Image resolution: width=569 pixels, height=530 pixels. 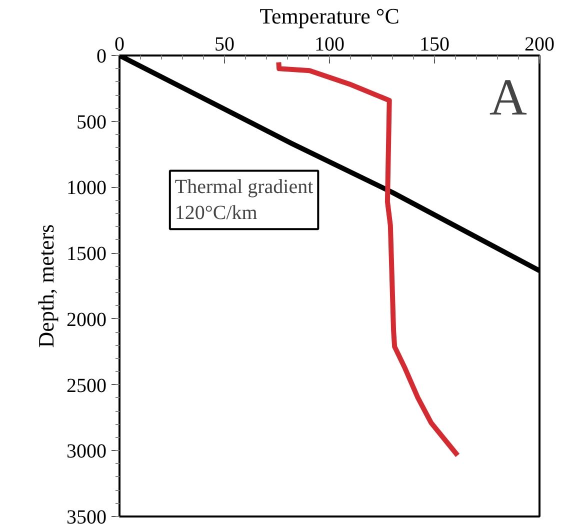 What do you see at coordinates (46, 286) in the screenshot?
I see `y-axis-title: Depth, meters` at bounding box center [46, 286].